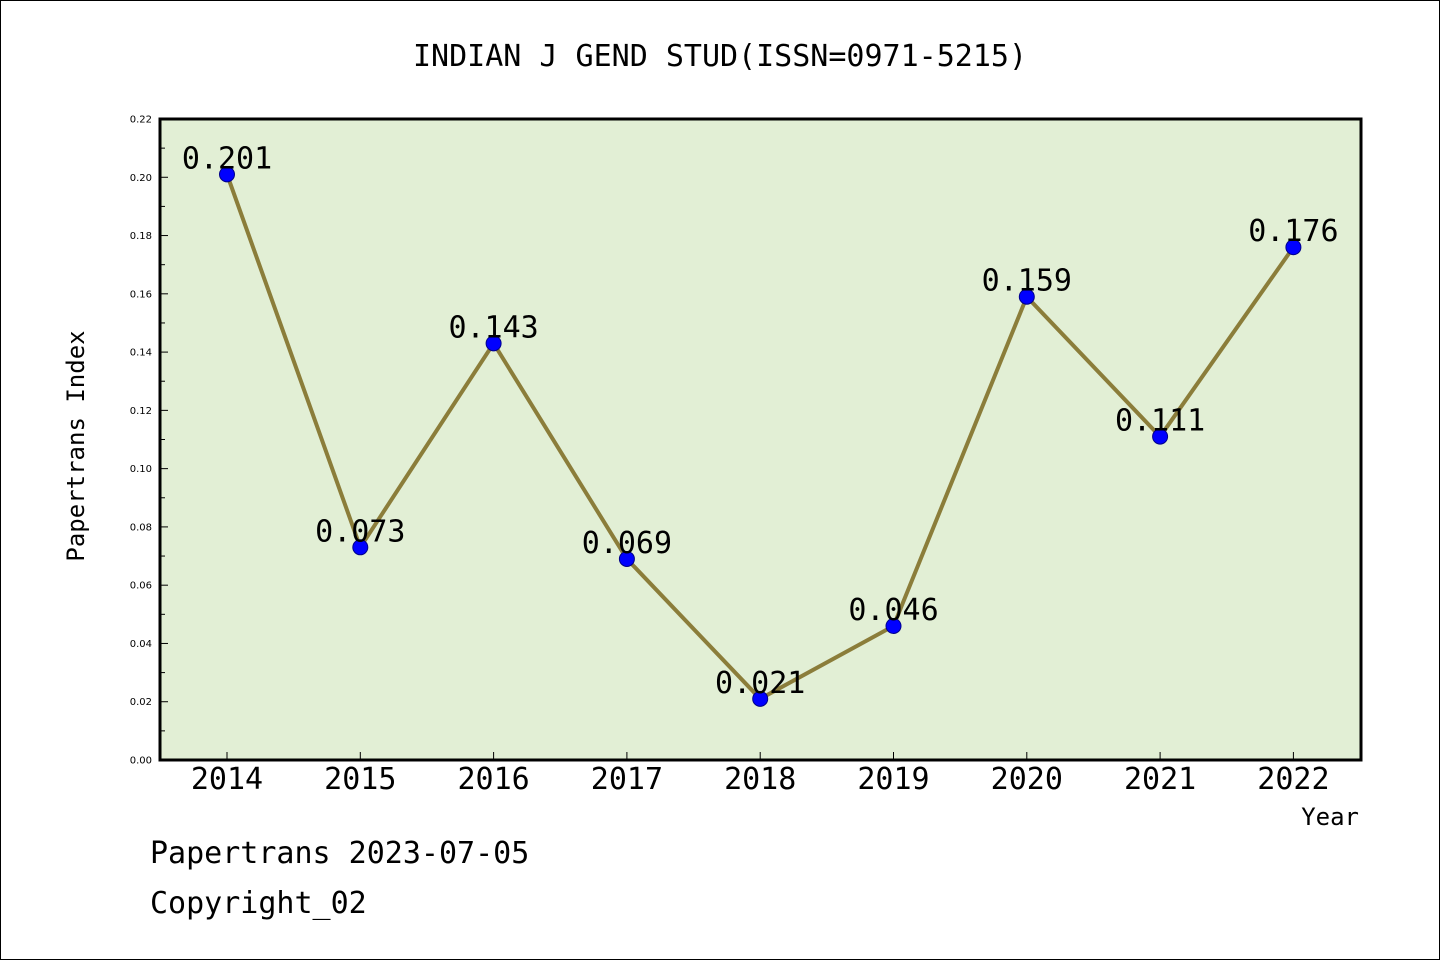 The width and height of the screenshot is (1440, 960). What do you see at coordinates (141, 353) in the screenshot?
I see `y-tick-label: 0.14` at bounding box center [141, 353].